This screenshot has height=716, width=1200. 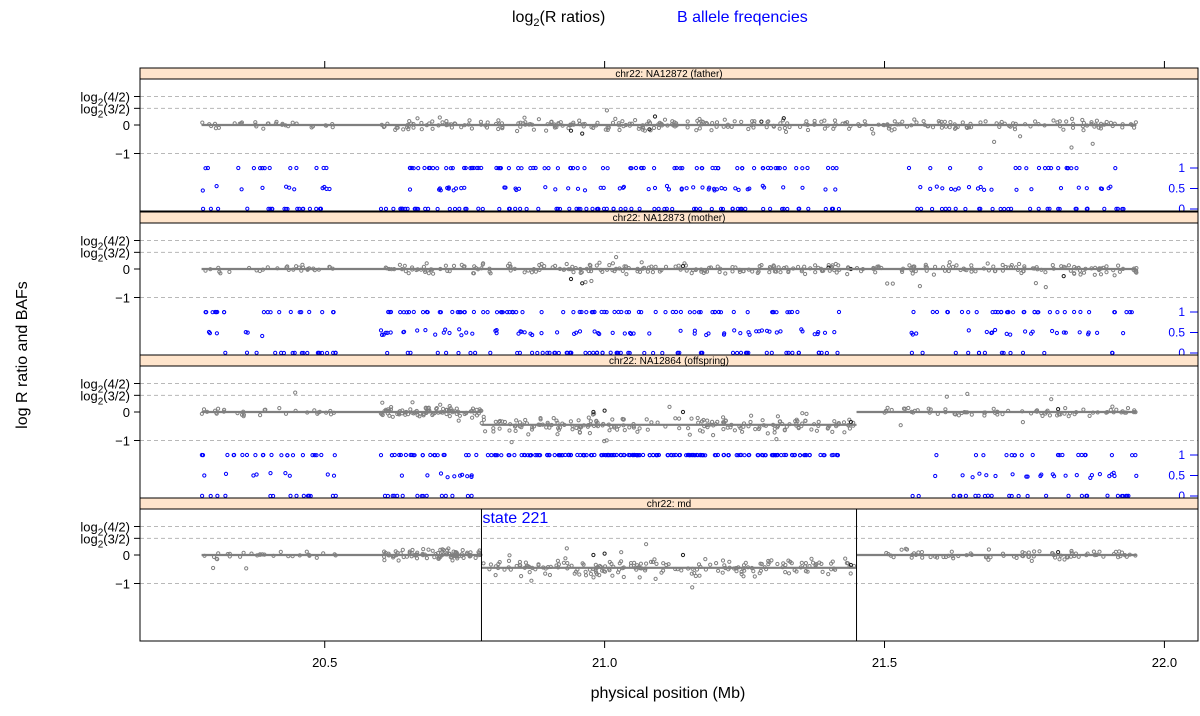 I want to click on lrr-tick-label: 0, so click(x=126, y=555).